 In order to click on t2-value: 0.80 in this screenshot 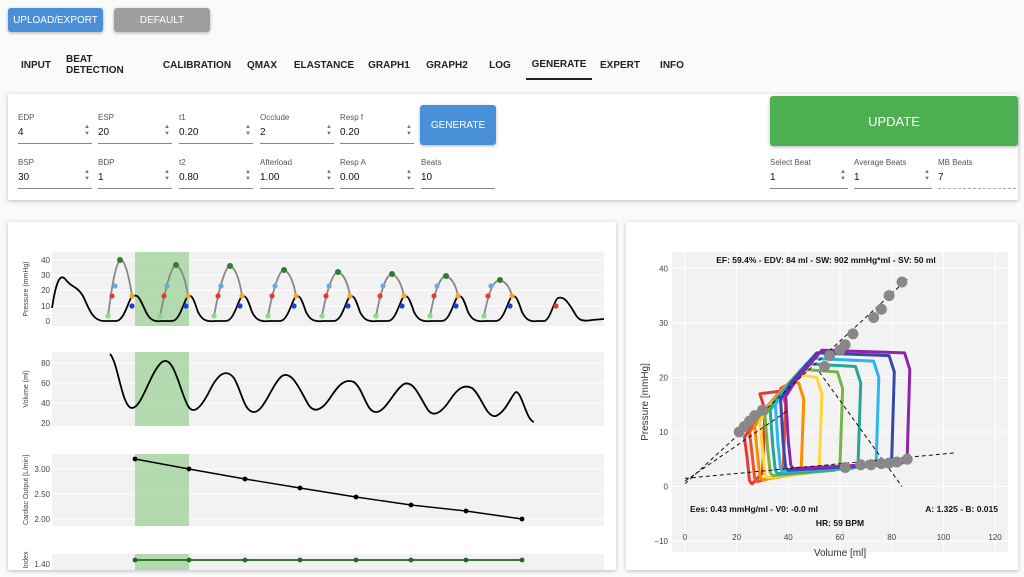, I will do `click(189, 177)`.